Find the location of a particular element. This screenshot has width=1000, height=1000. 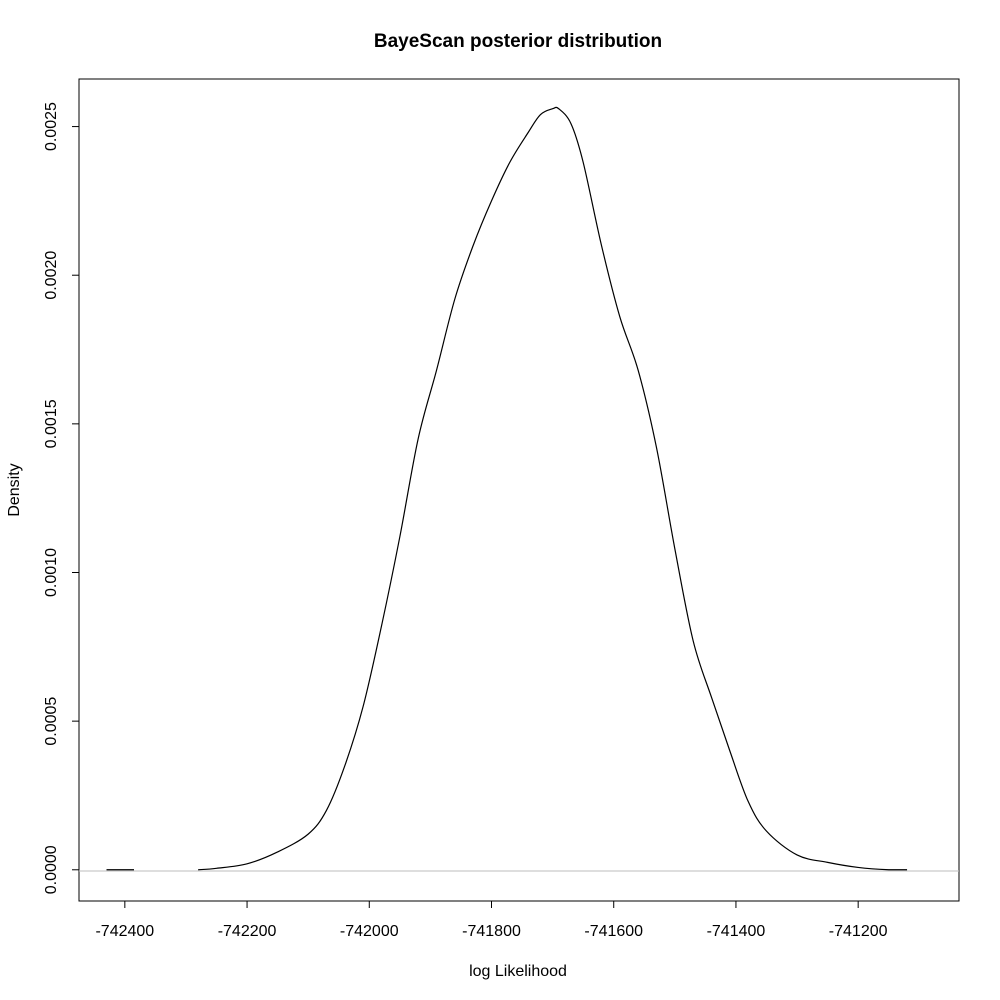

x-tick-label: -742400 is located at coordinates (124, 931).